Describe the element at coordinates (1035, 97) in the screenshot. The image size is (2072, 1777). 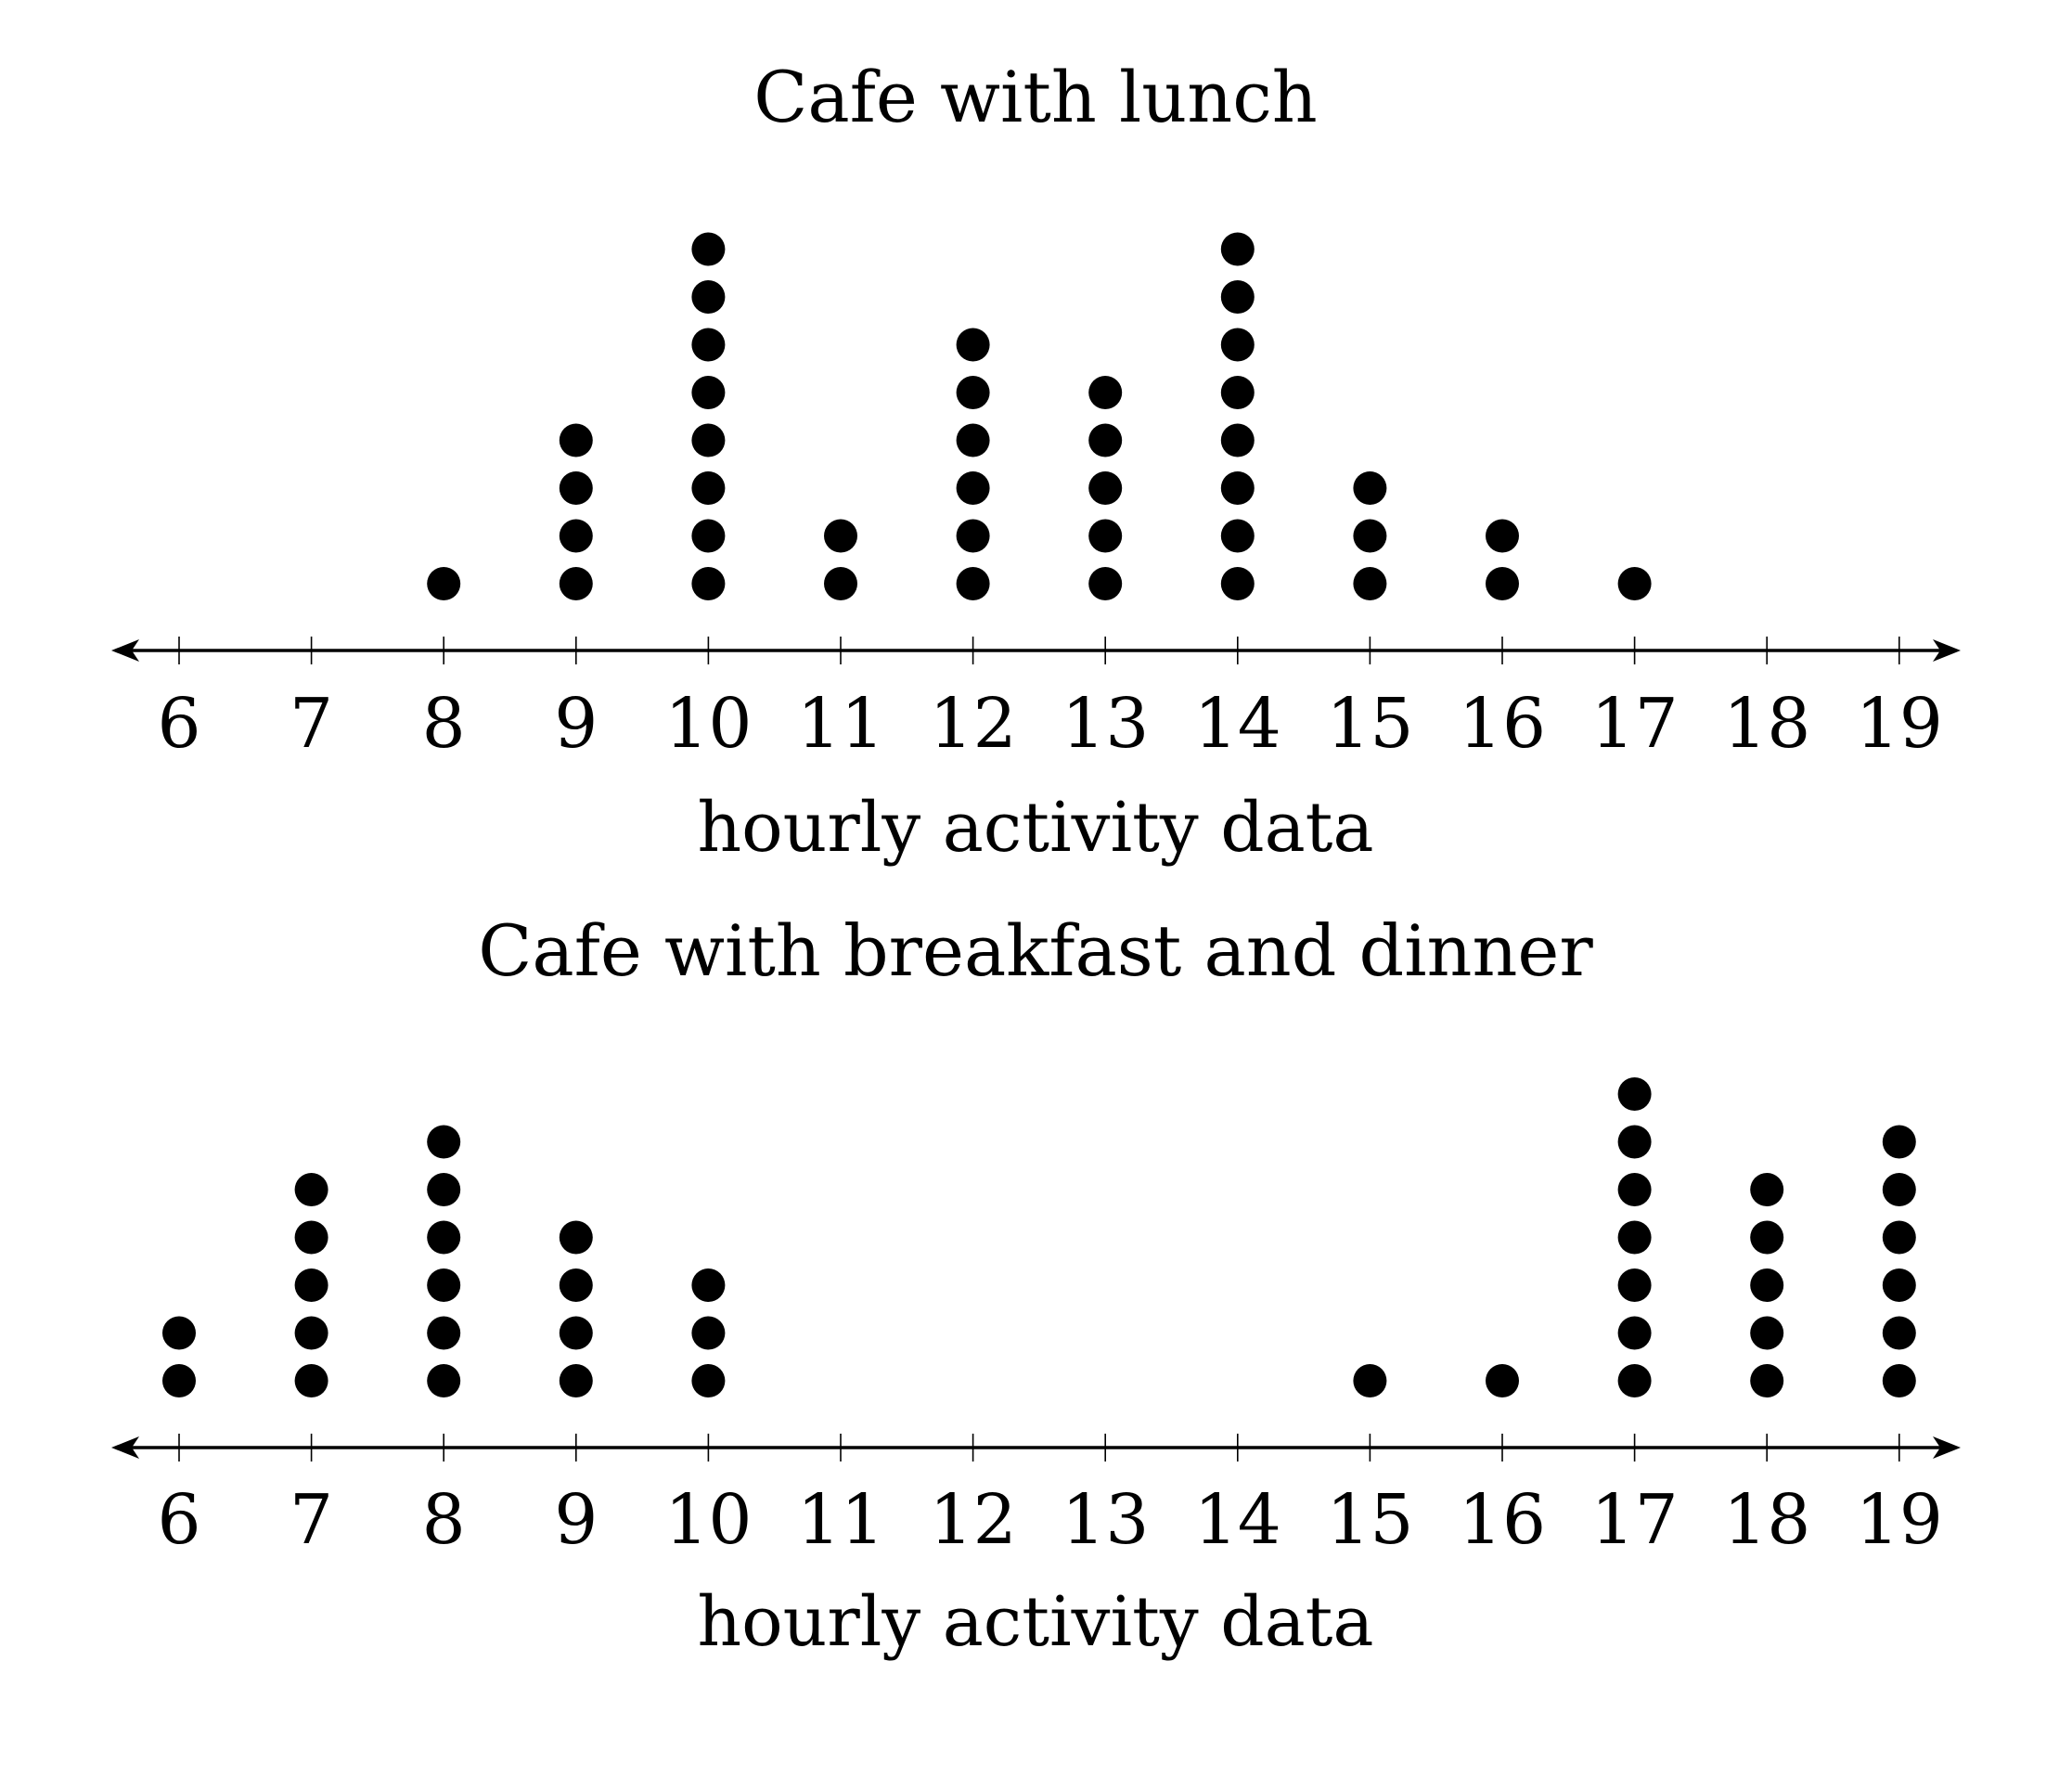
I see `chart-title: Cafe with lunch` at that location.